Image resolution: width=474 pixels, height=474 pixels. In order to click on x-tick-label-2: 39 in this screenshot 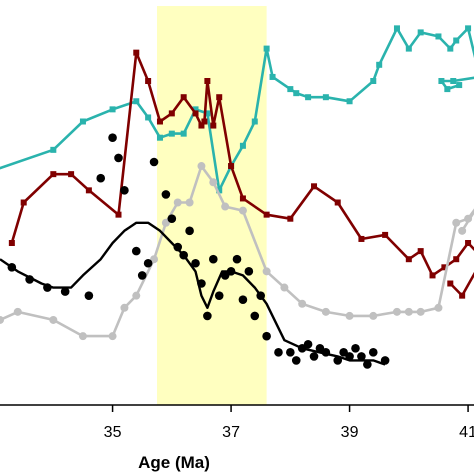, I will do `click(350, 432)`.